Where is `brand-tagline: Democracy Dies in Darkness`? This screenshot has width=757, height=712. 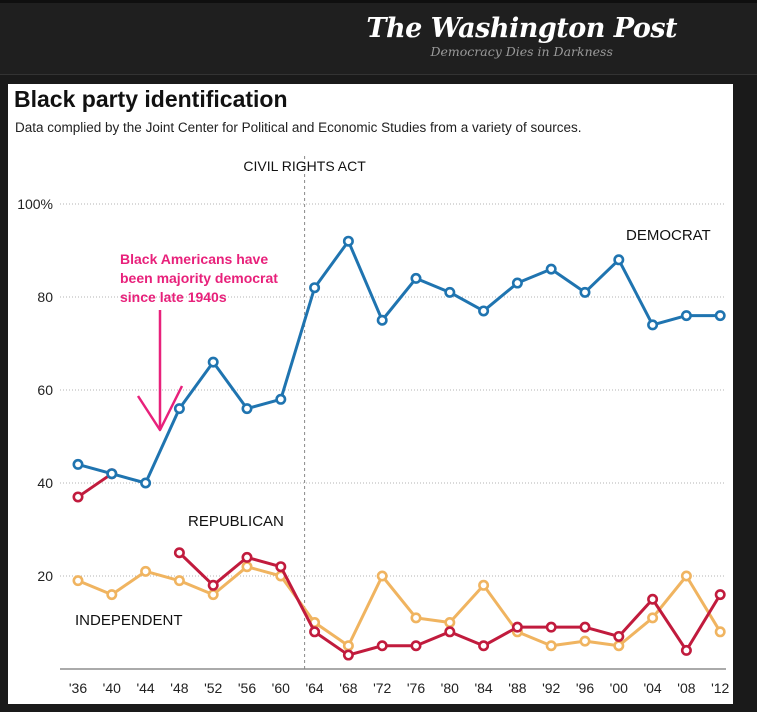 brand-tagline: Democracy Dies in Darkness is located at coordinates (521, 51).